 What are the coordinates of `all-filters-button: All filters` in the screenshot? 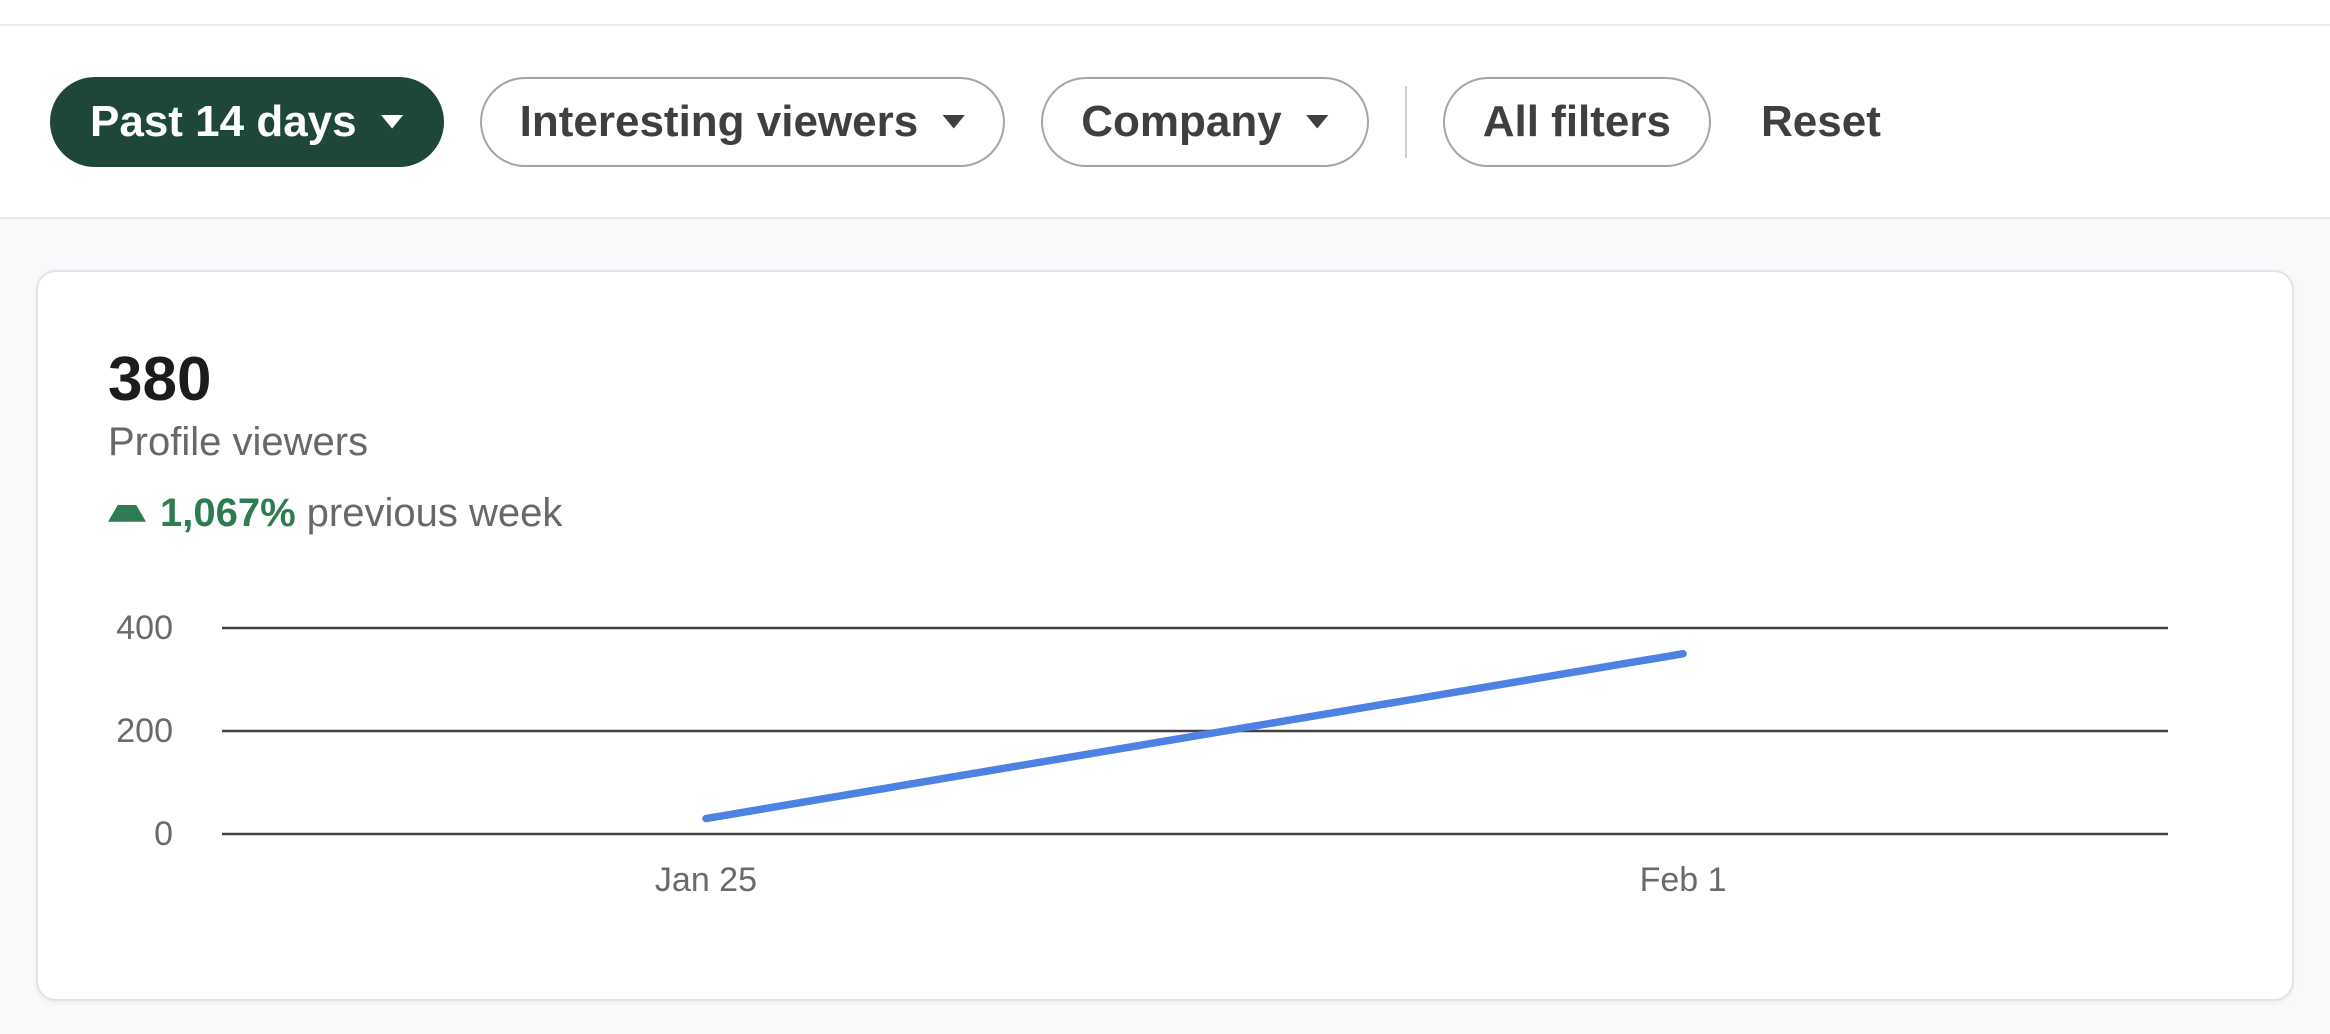 It's located at (1576, 121).